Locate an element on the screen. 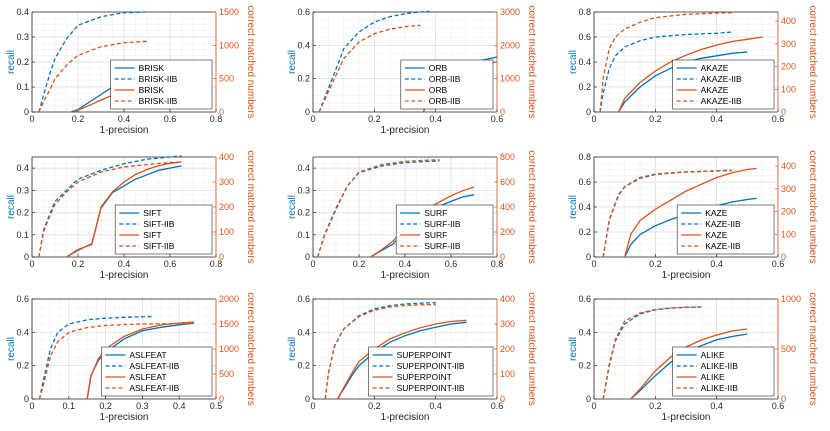 The height and width of the screenshot is (431, 830). x-tick-label: 0.8 is located at coordinates (216, 119).